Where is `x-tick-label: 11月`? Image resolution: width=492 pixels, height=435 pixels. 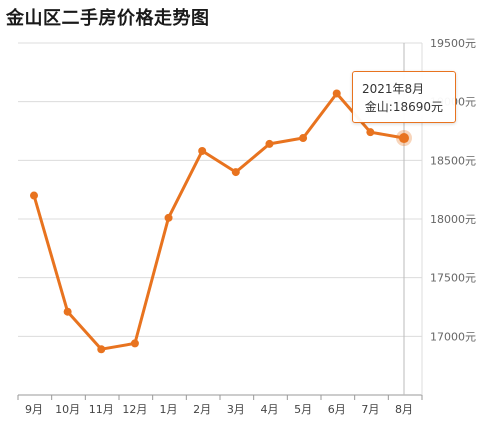 x-tick-label: 11月 is located at coordinates (101, 409).